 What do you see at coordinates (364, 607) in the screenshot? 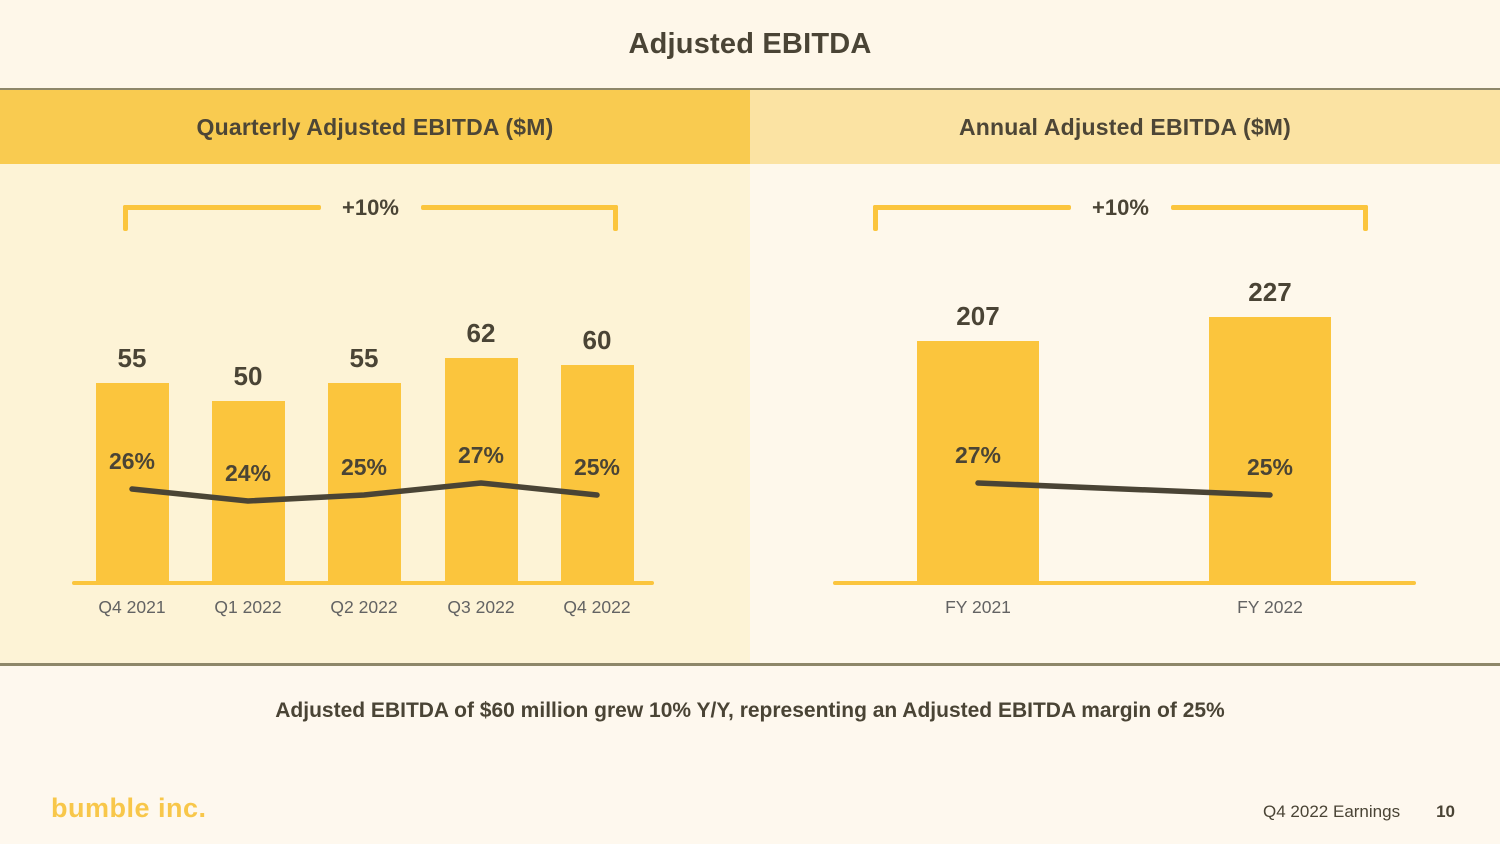
I see `x-axis-label: Q2 2022` at bounding box center [364, 607].